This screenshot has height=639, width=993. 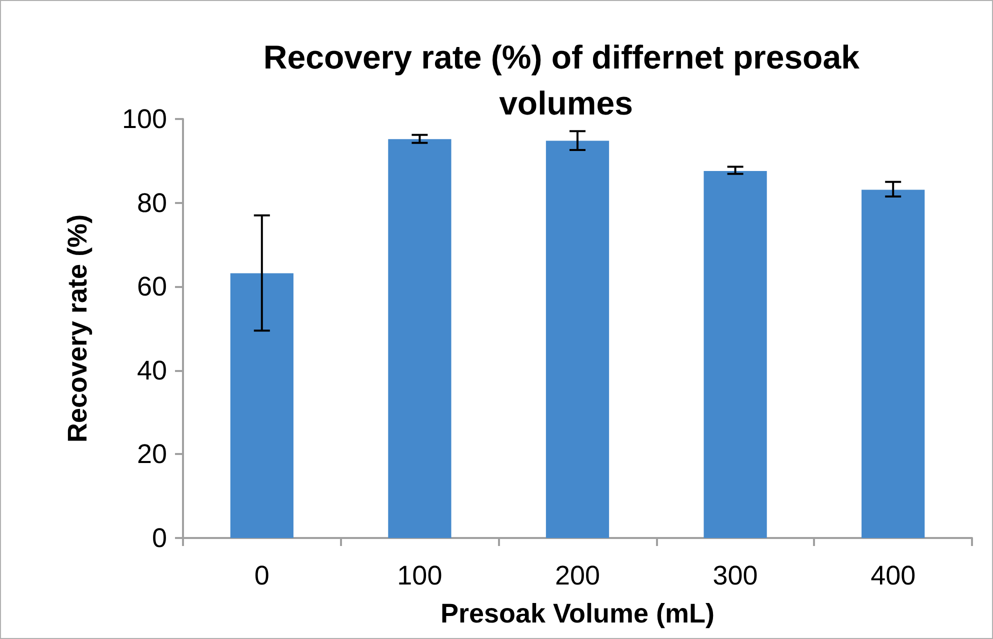 I want to click on y-tick-label: 20, so click(x=151, y=454).